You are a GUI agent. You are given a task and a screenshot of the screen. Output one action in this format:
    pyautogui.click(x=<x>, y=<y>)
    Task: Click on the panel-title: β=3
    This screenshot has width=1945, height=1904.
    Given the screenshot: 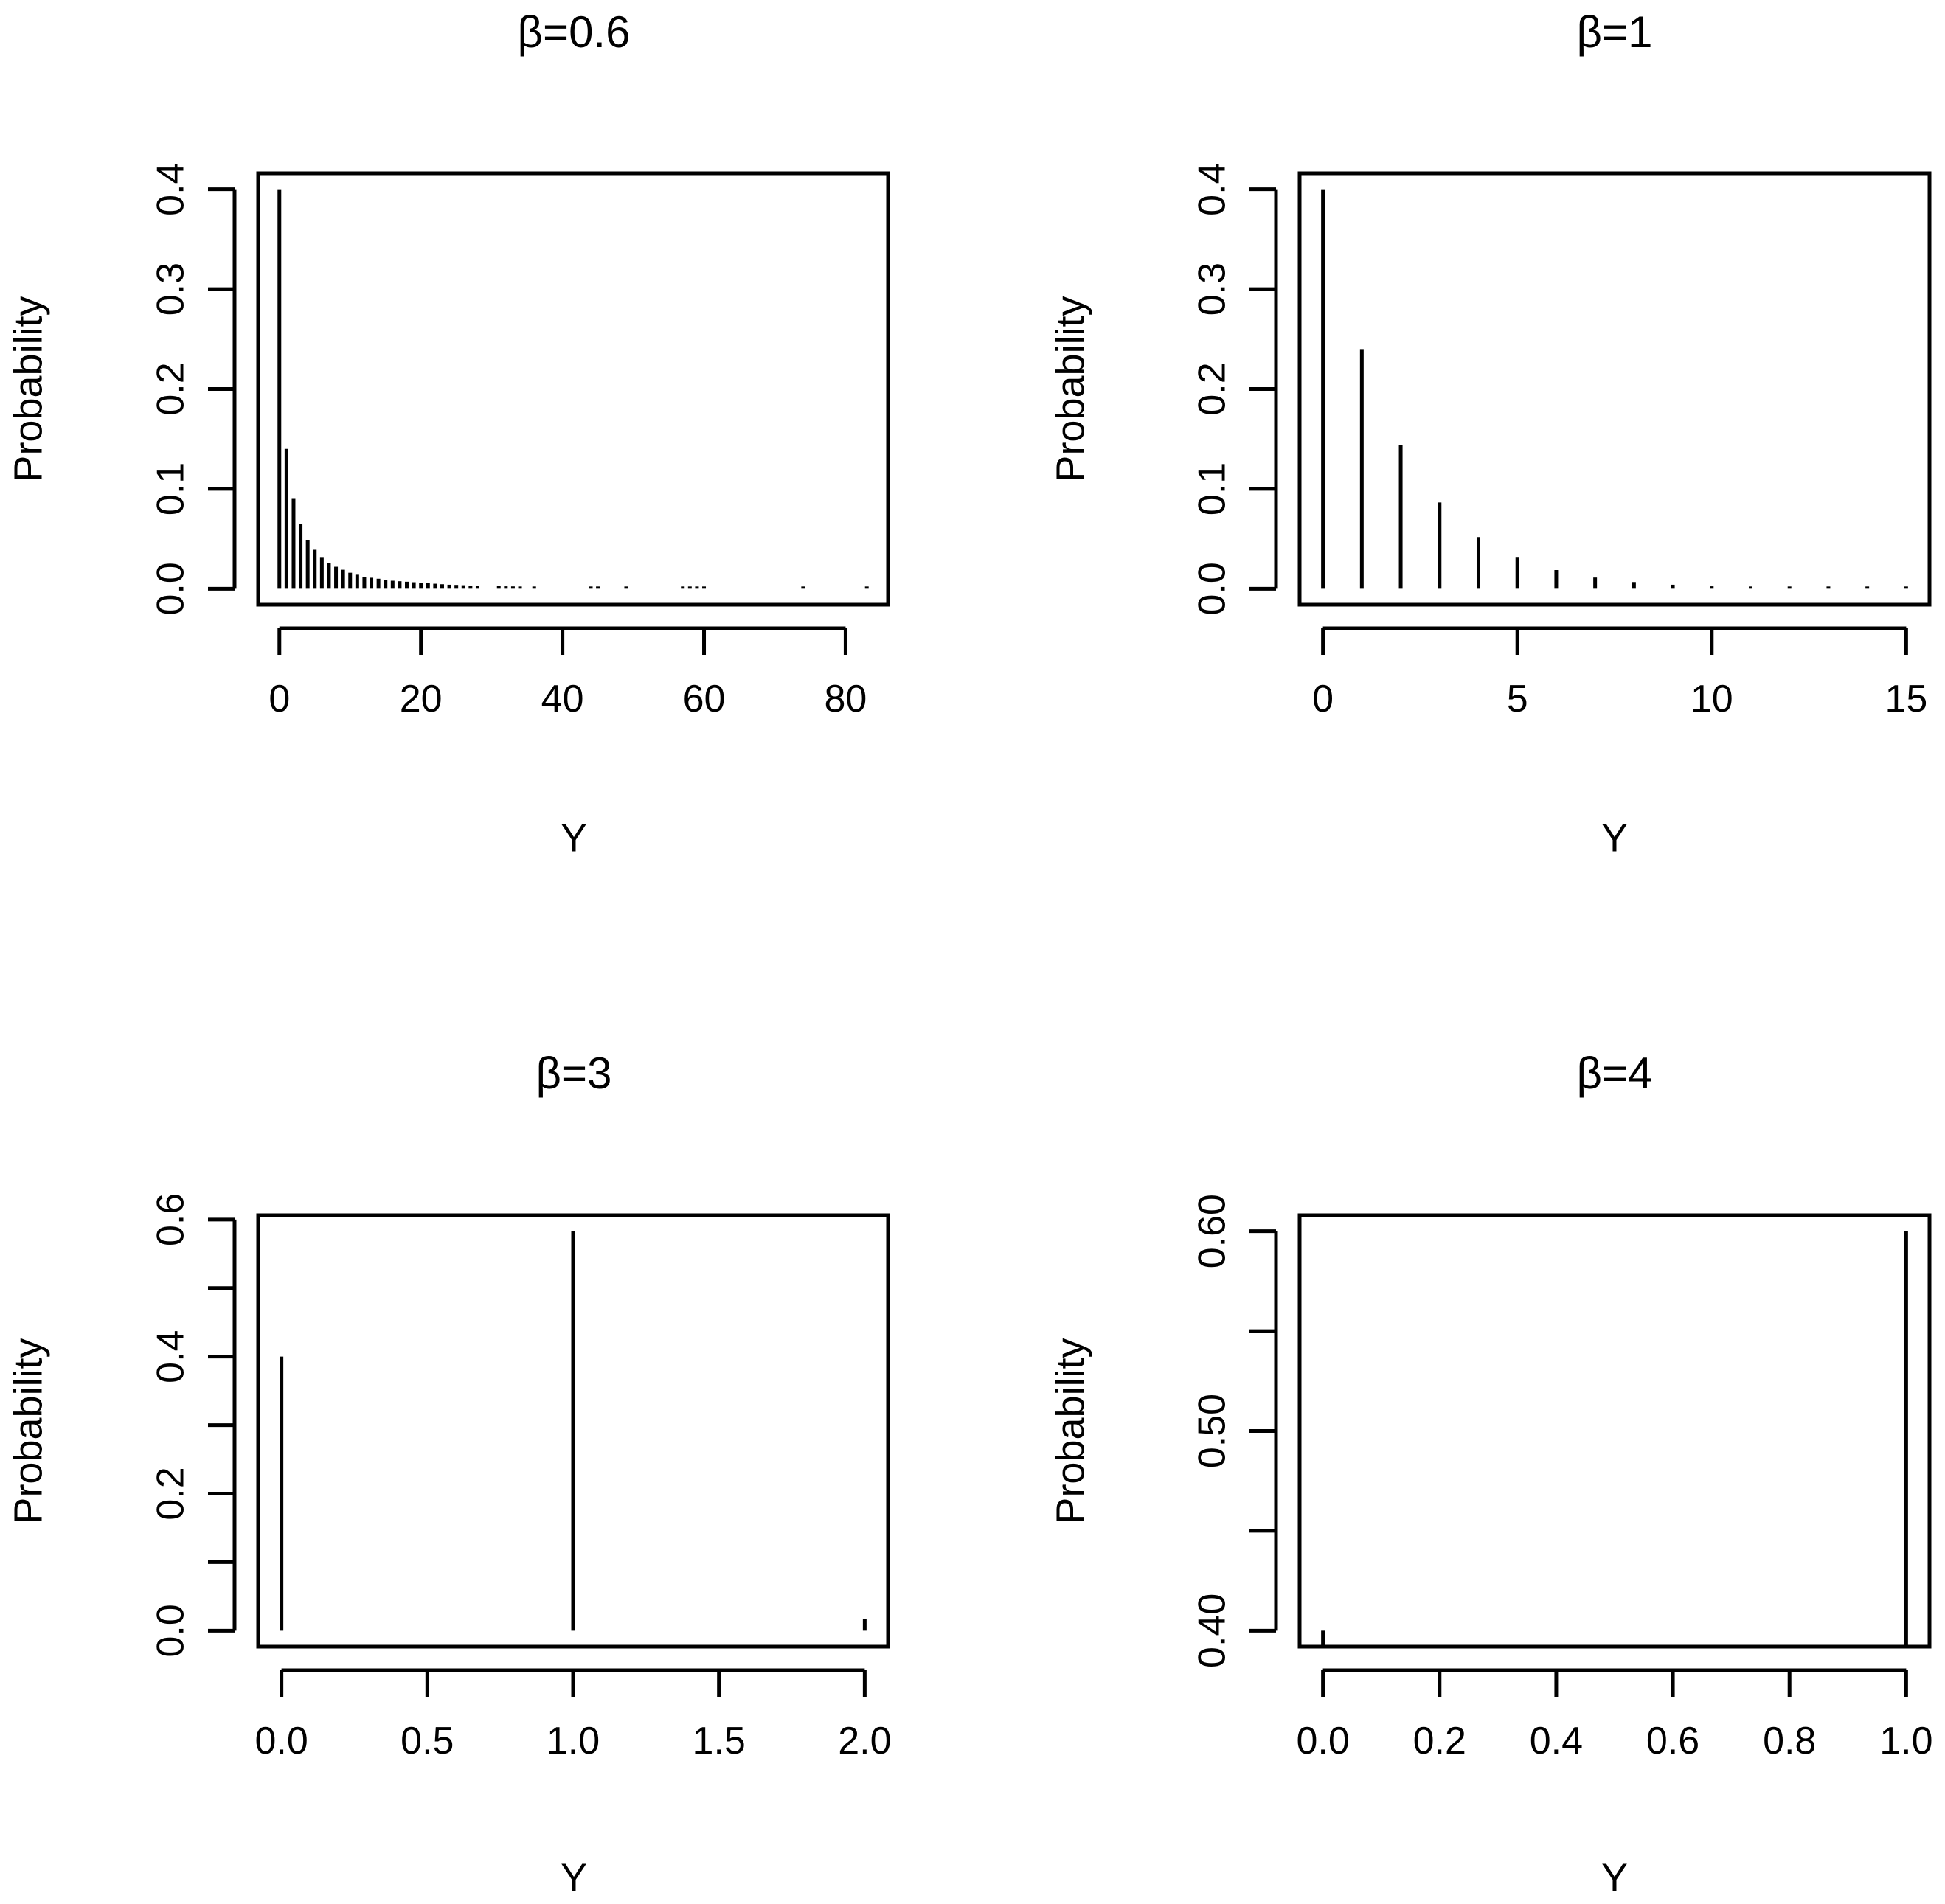 What is the action you would take?
    pyautogui.click(x=574, y=1073)
    